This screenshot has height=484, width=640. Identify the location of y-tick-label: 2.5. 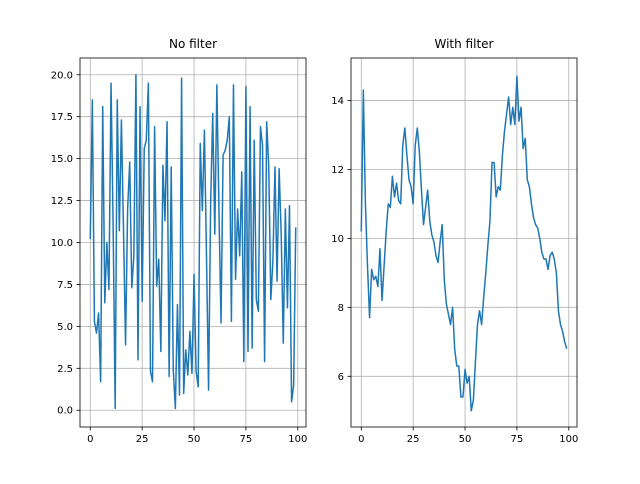
(65, 369).